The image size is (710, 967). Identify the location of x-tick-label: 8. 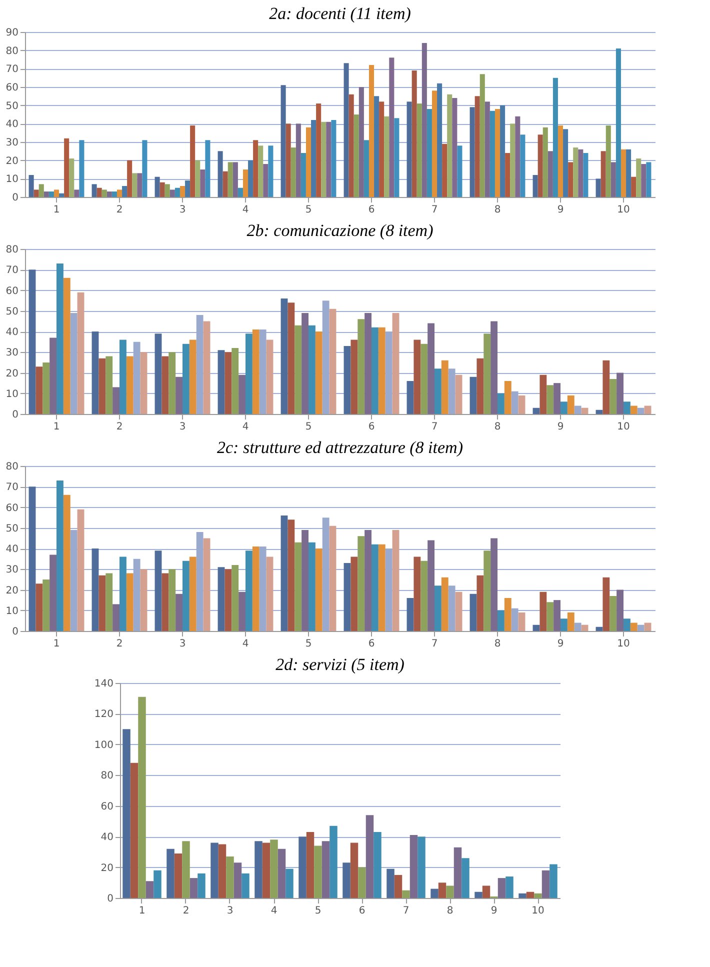
(497, 644).